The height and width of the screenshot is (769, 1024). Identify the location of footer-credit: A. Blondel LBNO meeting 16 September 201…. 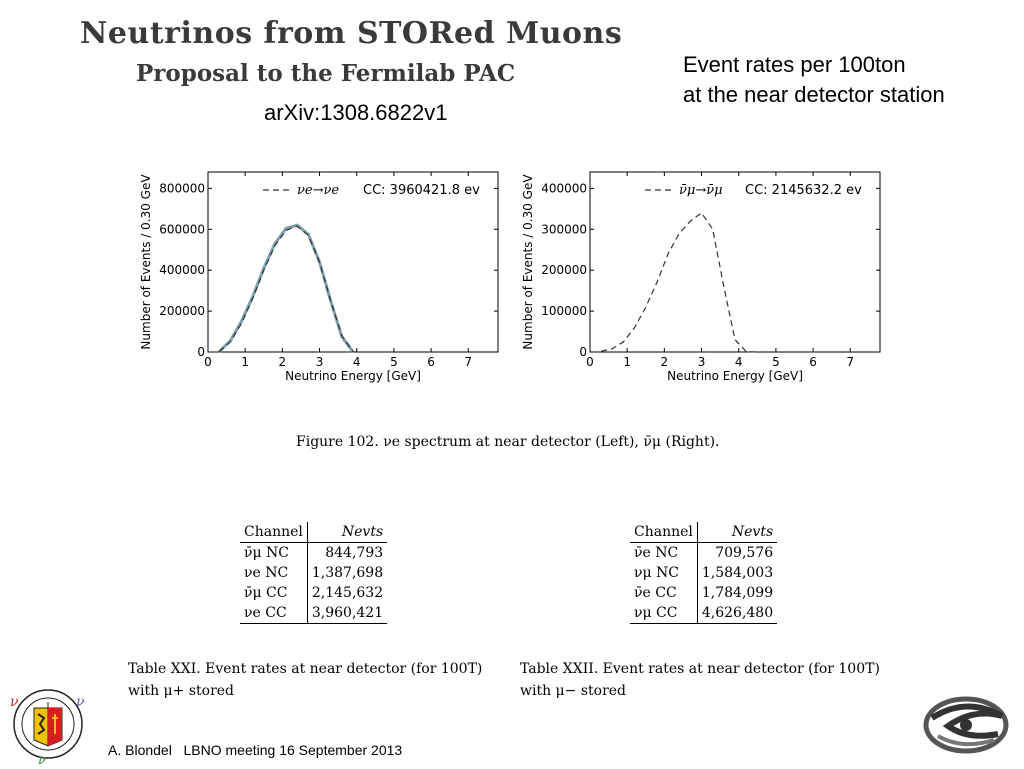
(255, 750).